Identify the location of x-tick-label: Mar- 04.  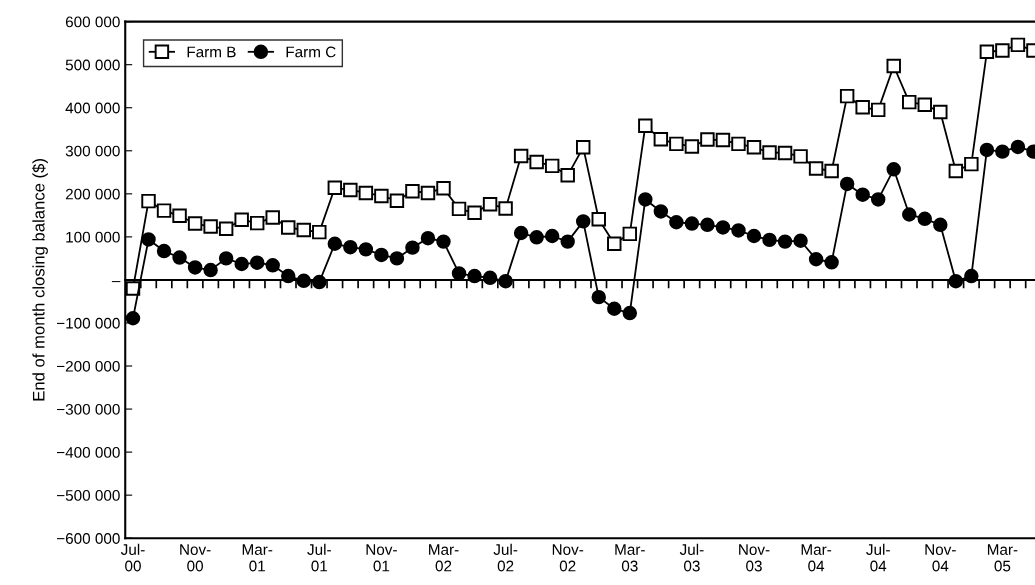
(816, 558).